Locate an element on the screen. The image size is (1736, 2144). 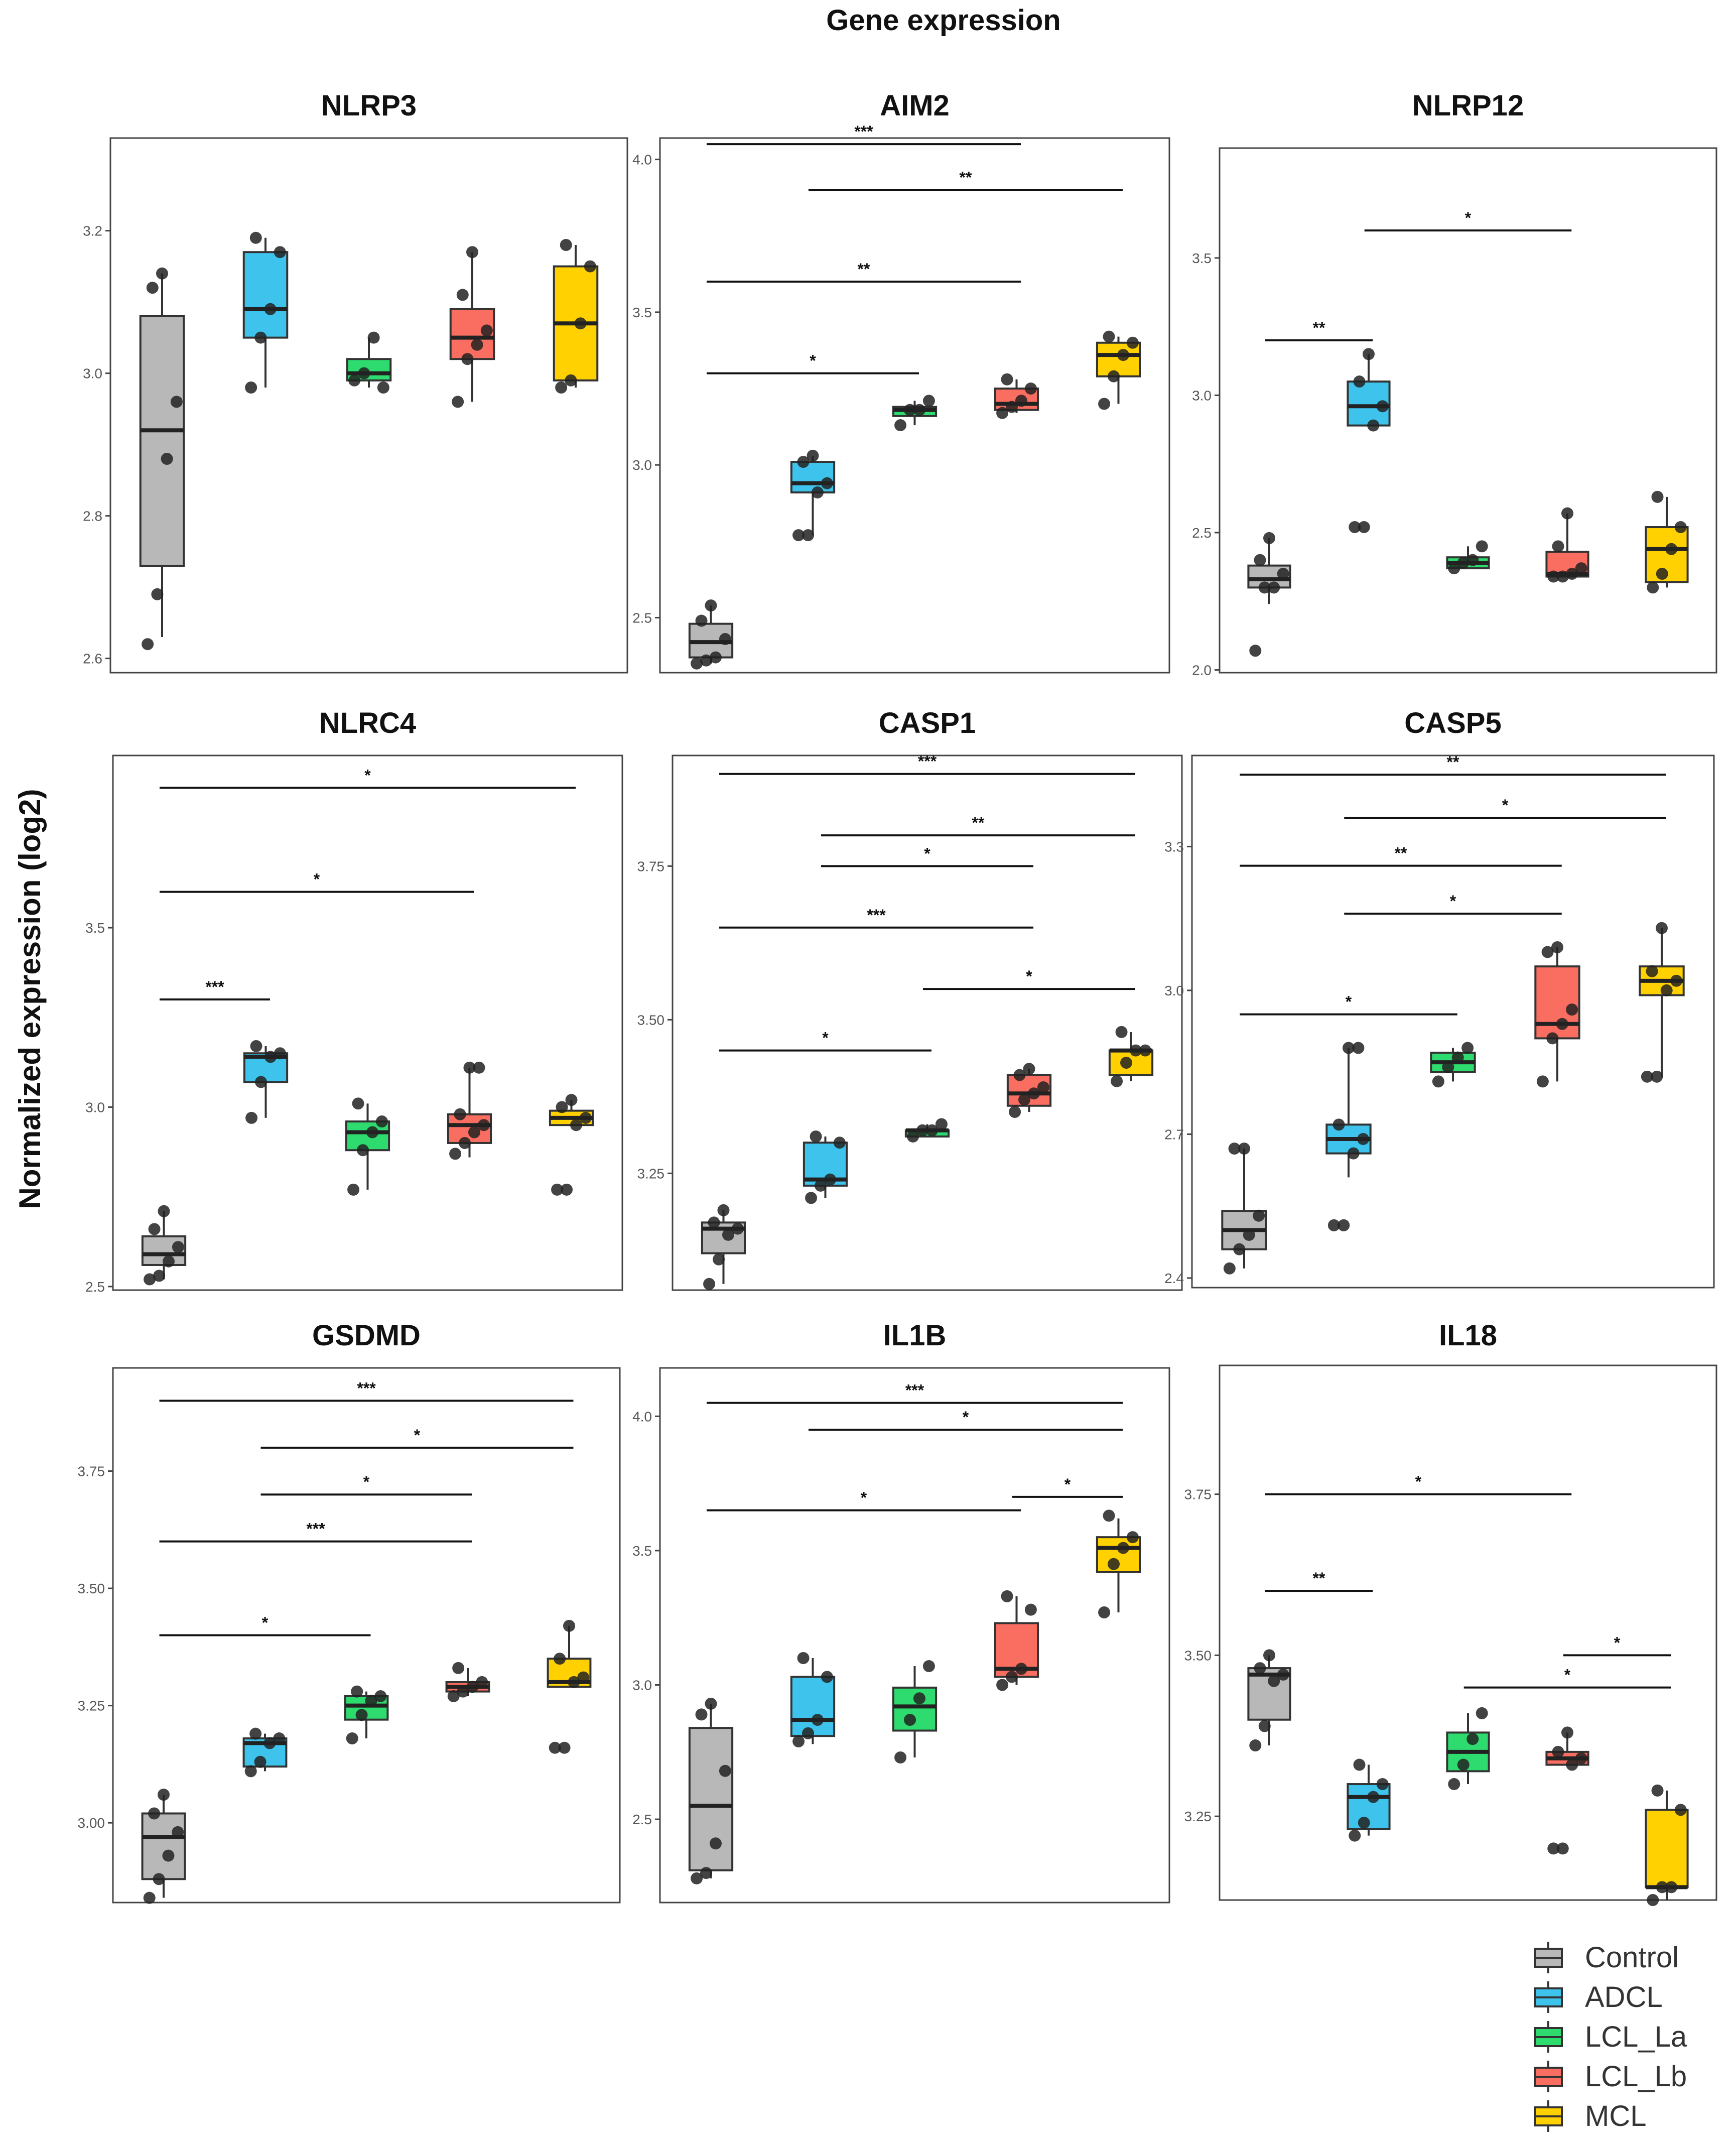
panel-title: GSDMD is located at coordinates (366, 1335).